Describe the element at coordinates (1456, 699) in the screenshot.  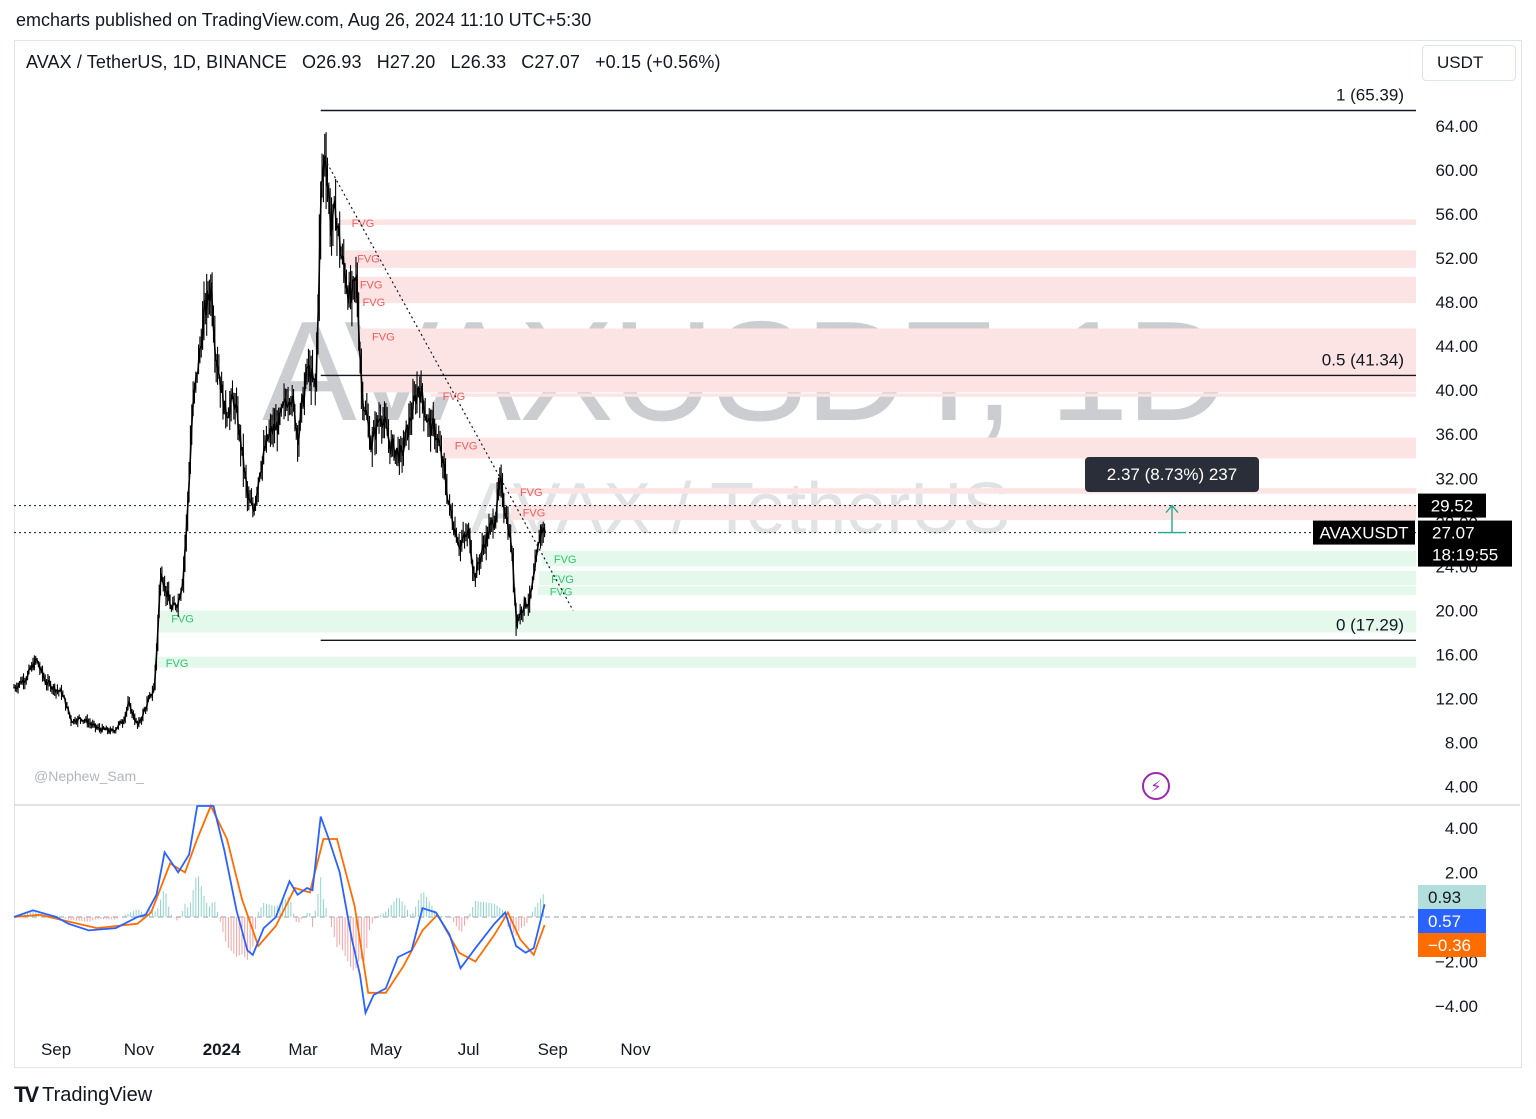
I see `price-axis-tick: 12.00` at that location.